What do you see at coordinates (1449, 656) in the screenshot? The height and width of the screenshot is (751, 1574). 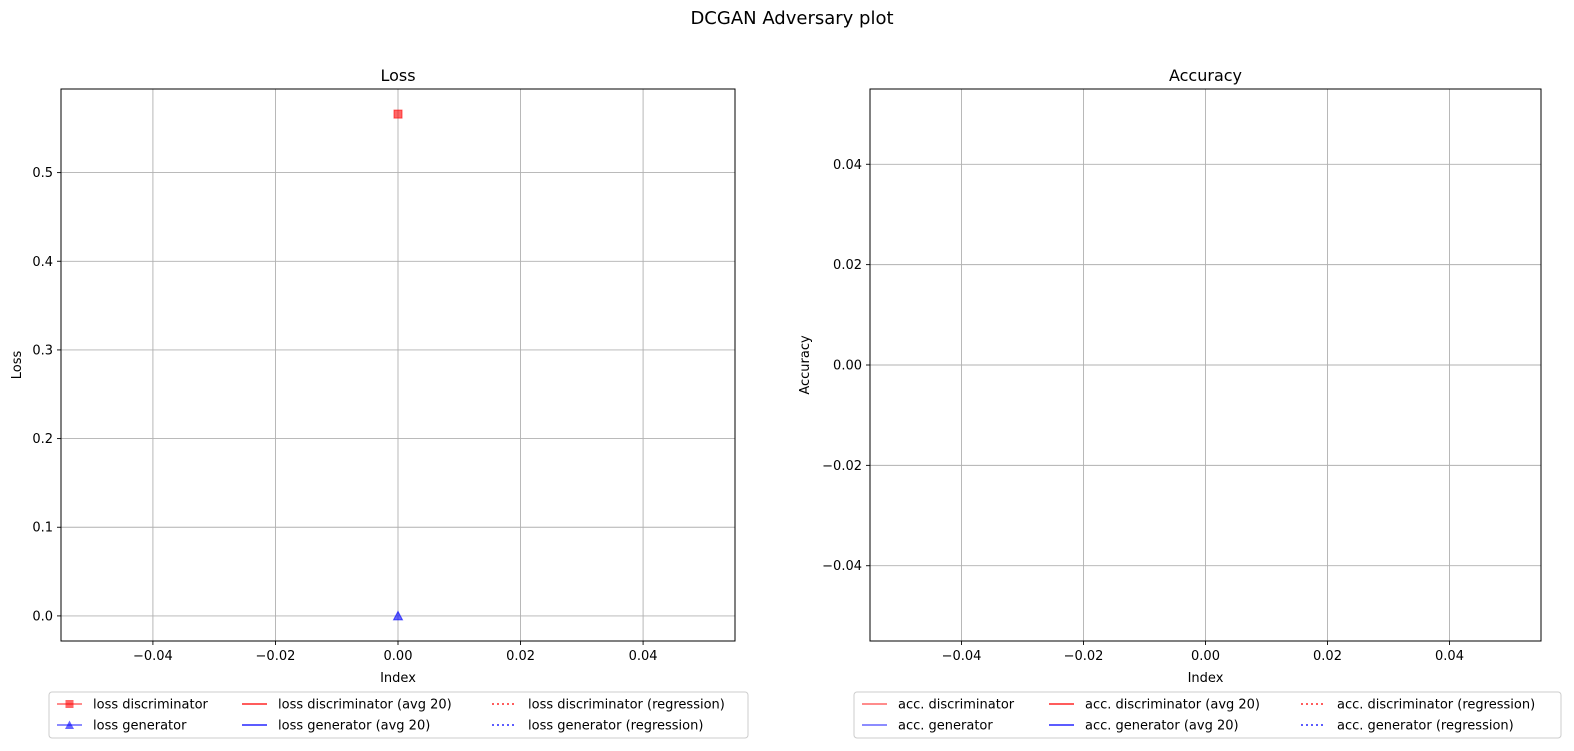 I see `accuracy-xtick-label: 0.04` at bounding box center [1449, 656].